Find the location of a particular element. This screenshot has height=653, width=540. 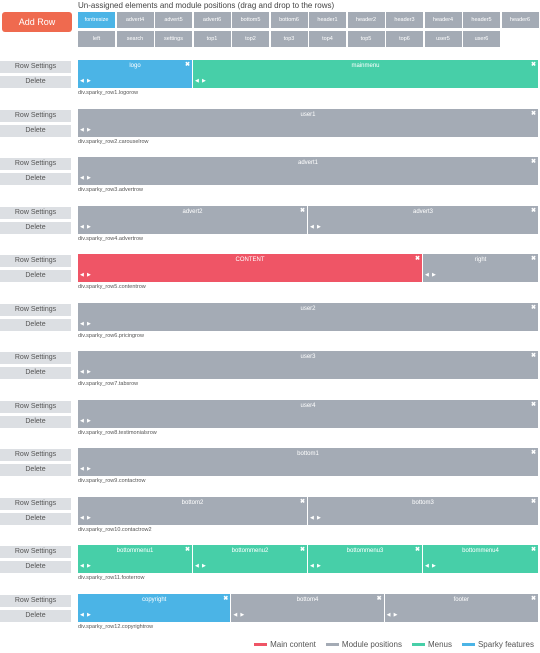

pool-tile-top6: top6 is located at coordinates (404, 39).